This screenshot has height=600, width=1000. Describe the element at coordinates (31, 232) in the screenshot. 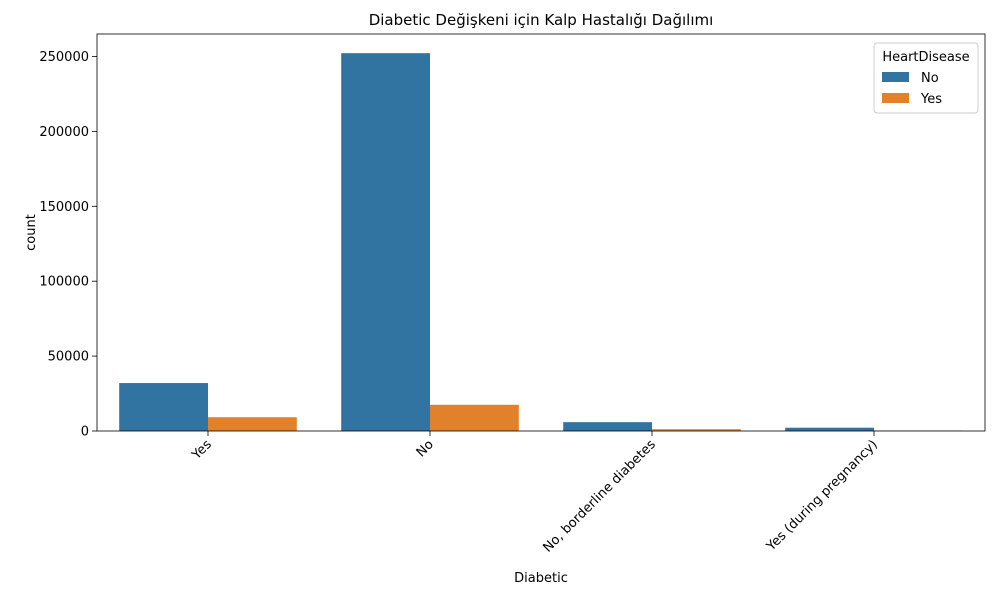

I see `y-axis-title: count` at that location.